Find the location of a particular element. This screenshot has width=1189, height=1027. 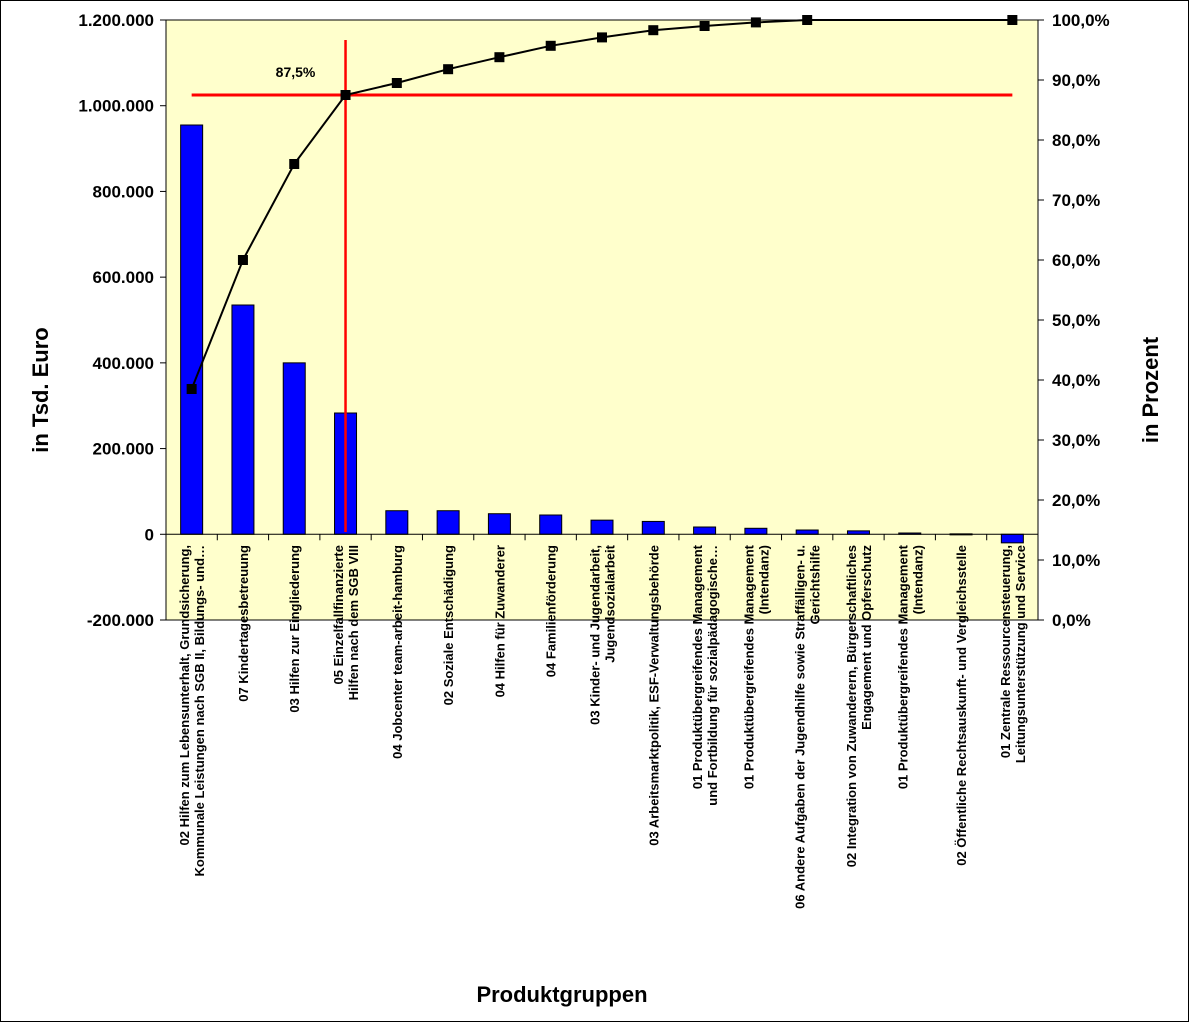

y-tick-label: 0 is located at coordinates (149, 534).